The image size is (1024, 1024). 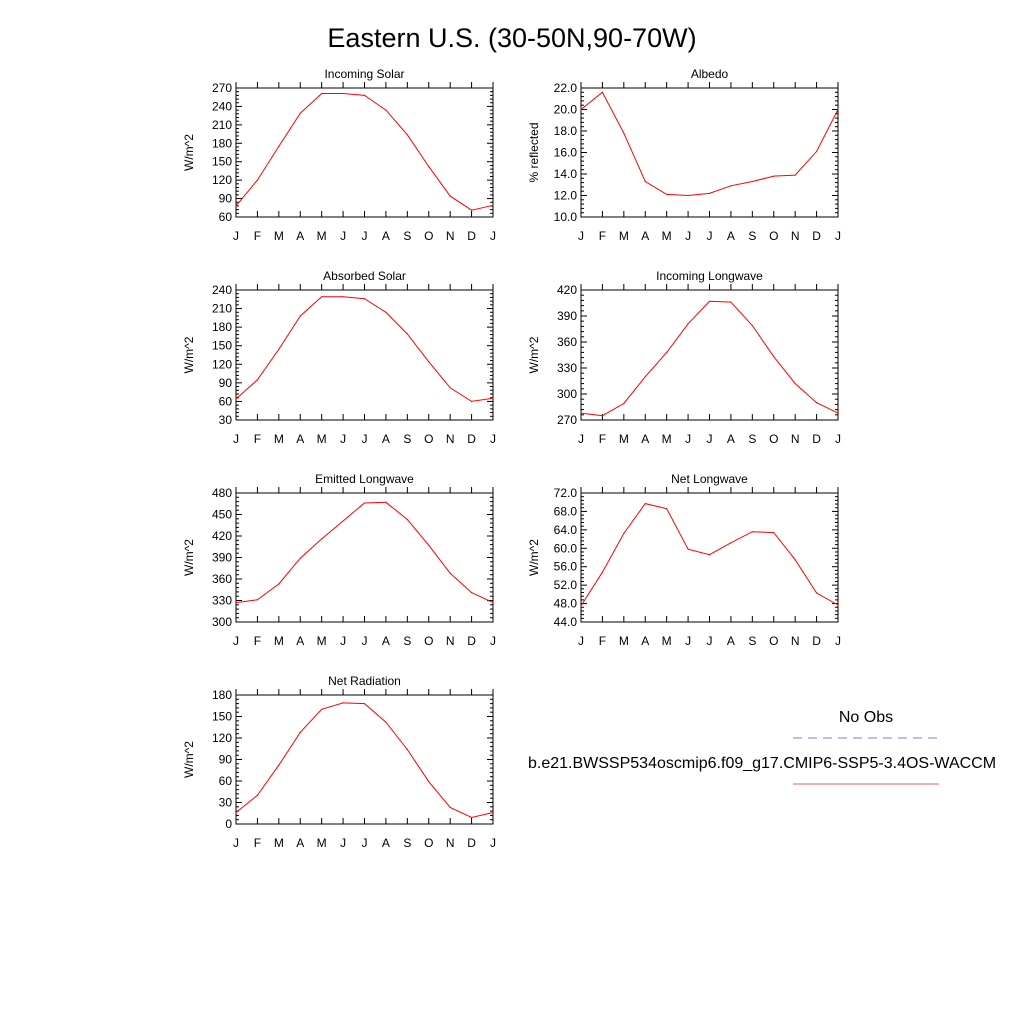 I want to click on net-radiation-ytick-label: 30, so click(x=226, y=803).